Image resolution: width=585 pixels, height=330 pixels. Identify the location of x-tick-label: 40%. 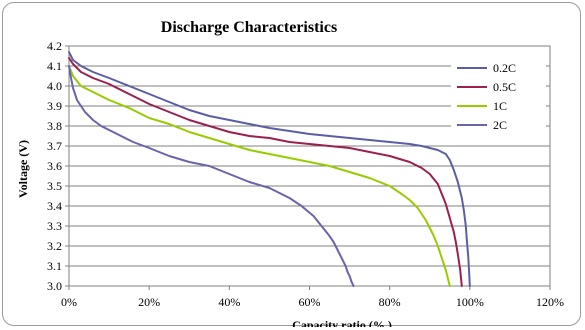
(229, 302).